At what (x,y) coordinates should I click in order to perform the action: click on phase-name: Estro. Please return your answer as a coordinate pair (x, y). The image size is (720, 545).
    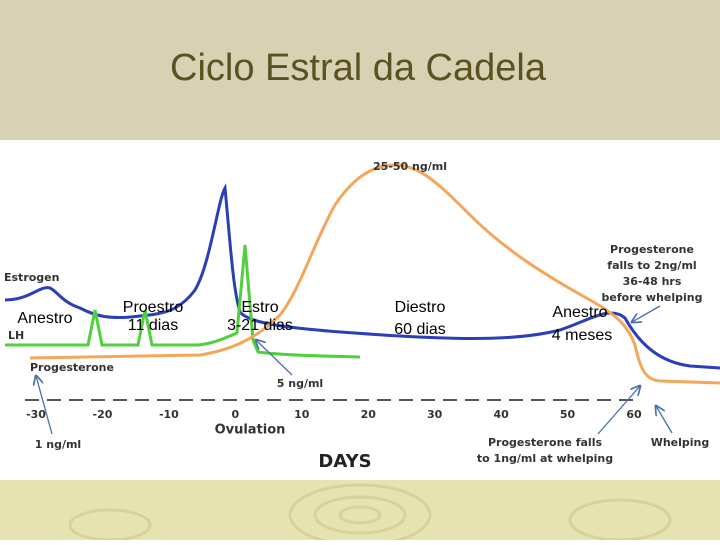
    Looking at the image, I should click on (259, 307).